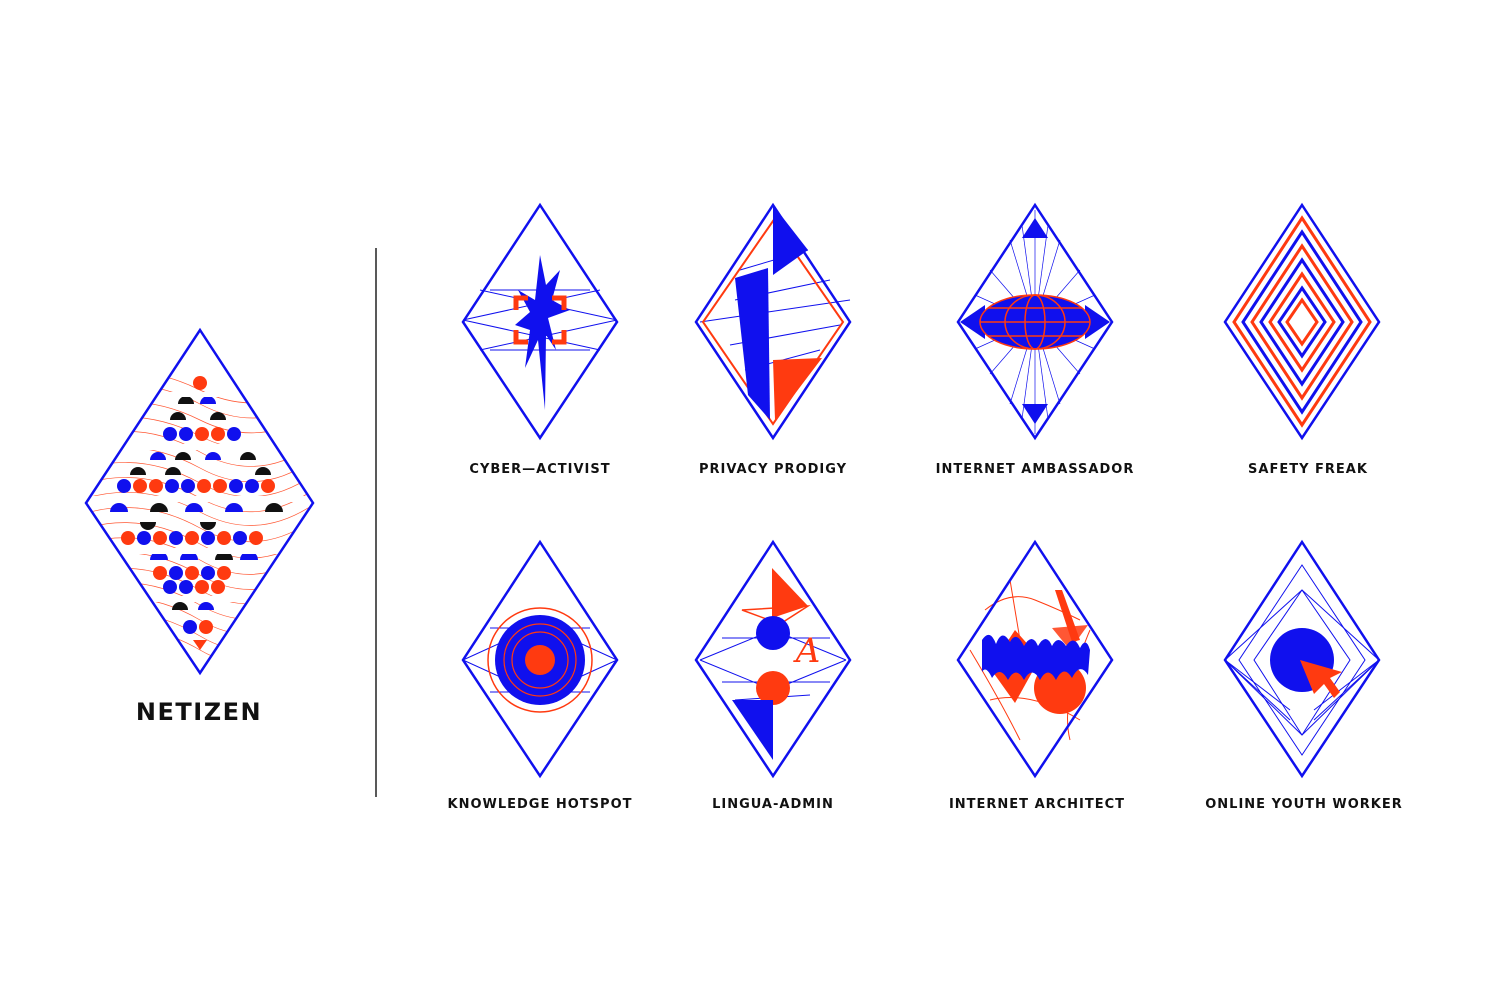 The image size is (1500, 1000). What do you see at coordinates (773, 469) in the screenshot?
I see `badge-label-privacy-prodigy: PRIVACY PRODIGY` at bounding box center [773, 469].